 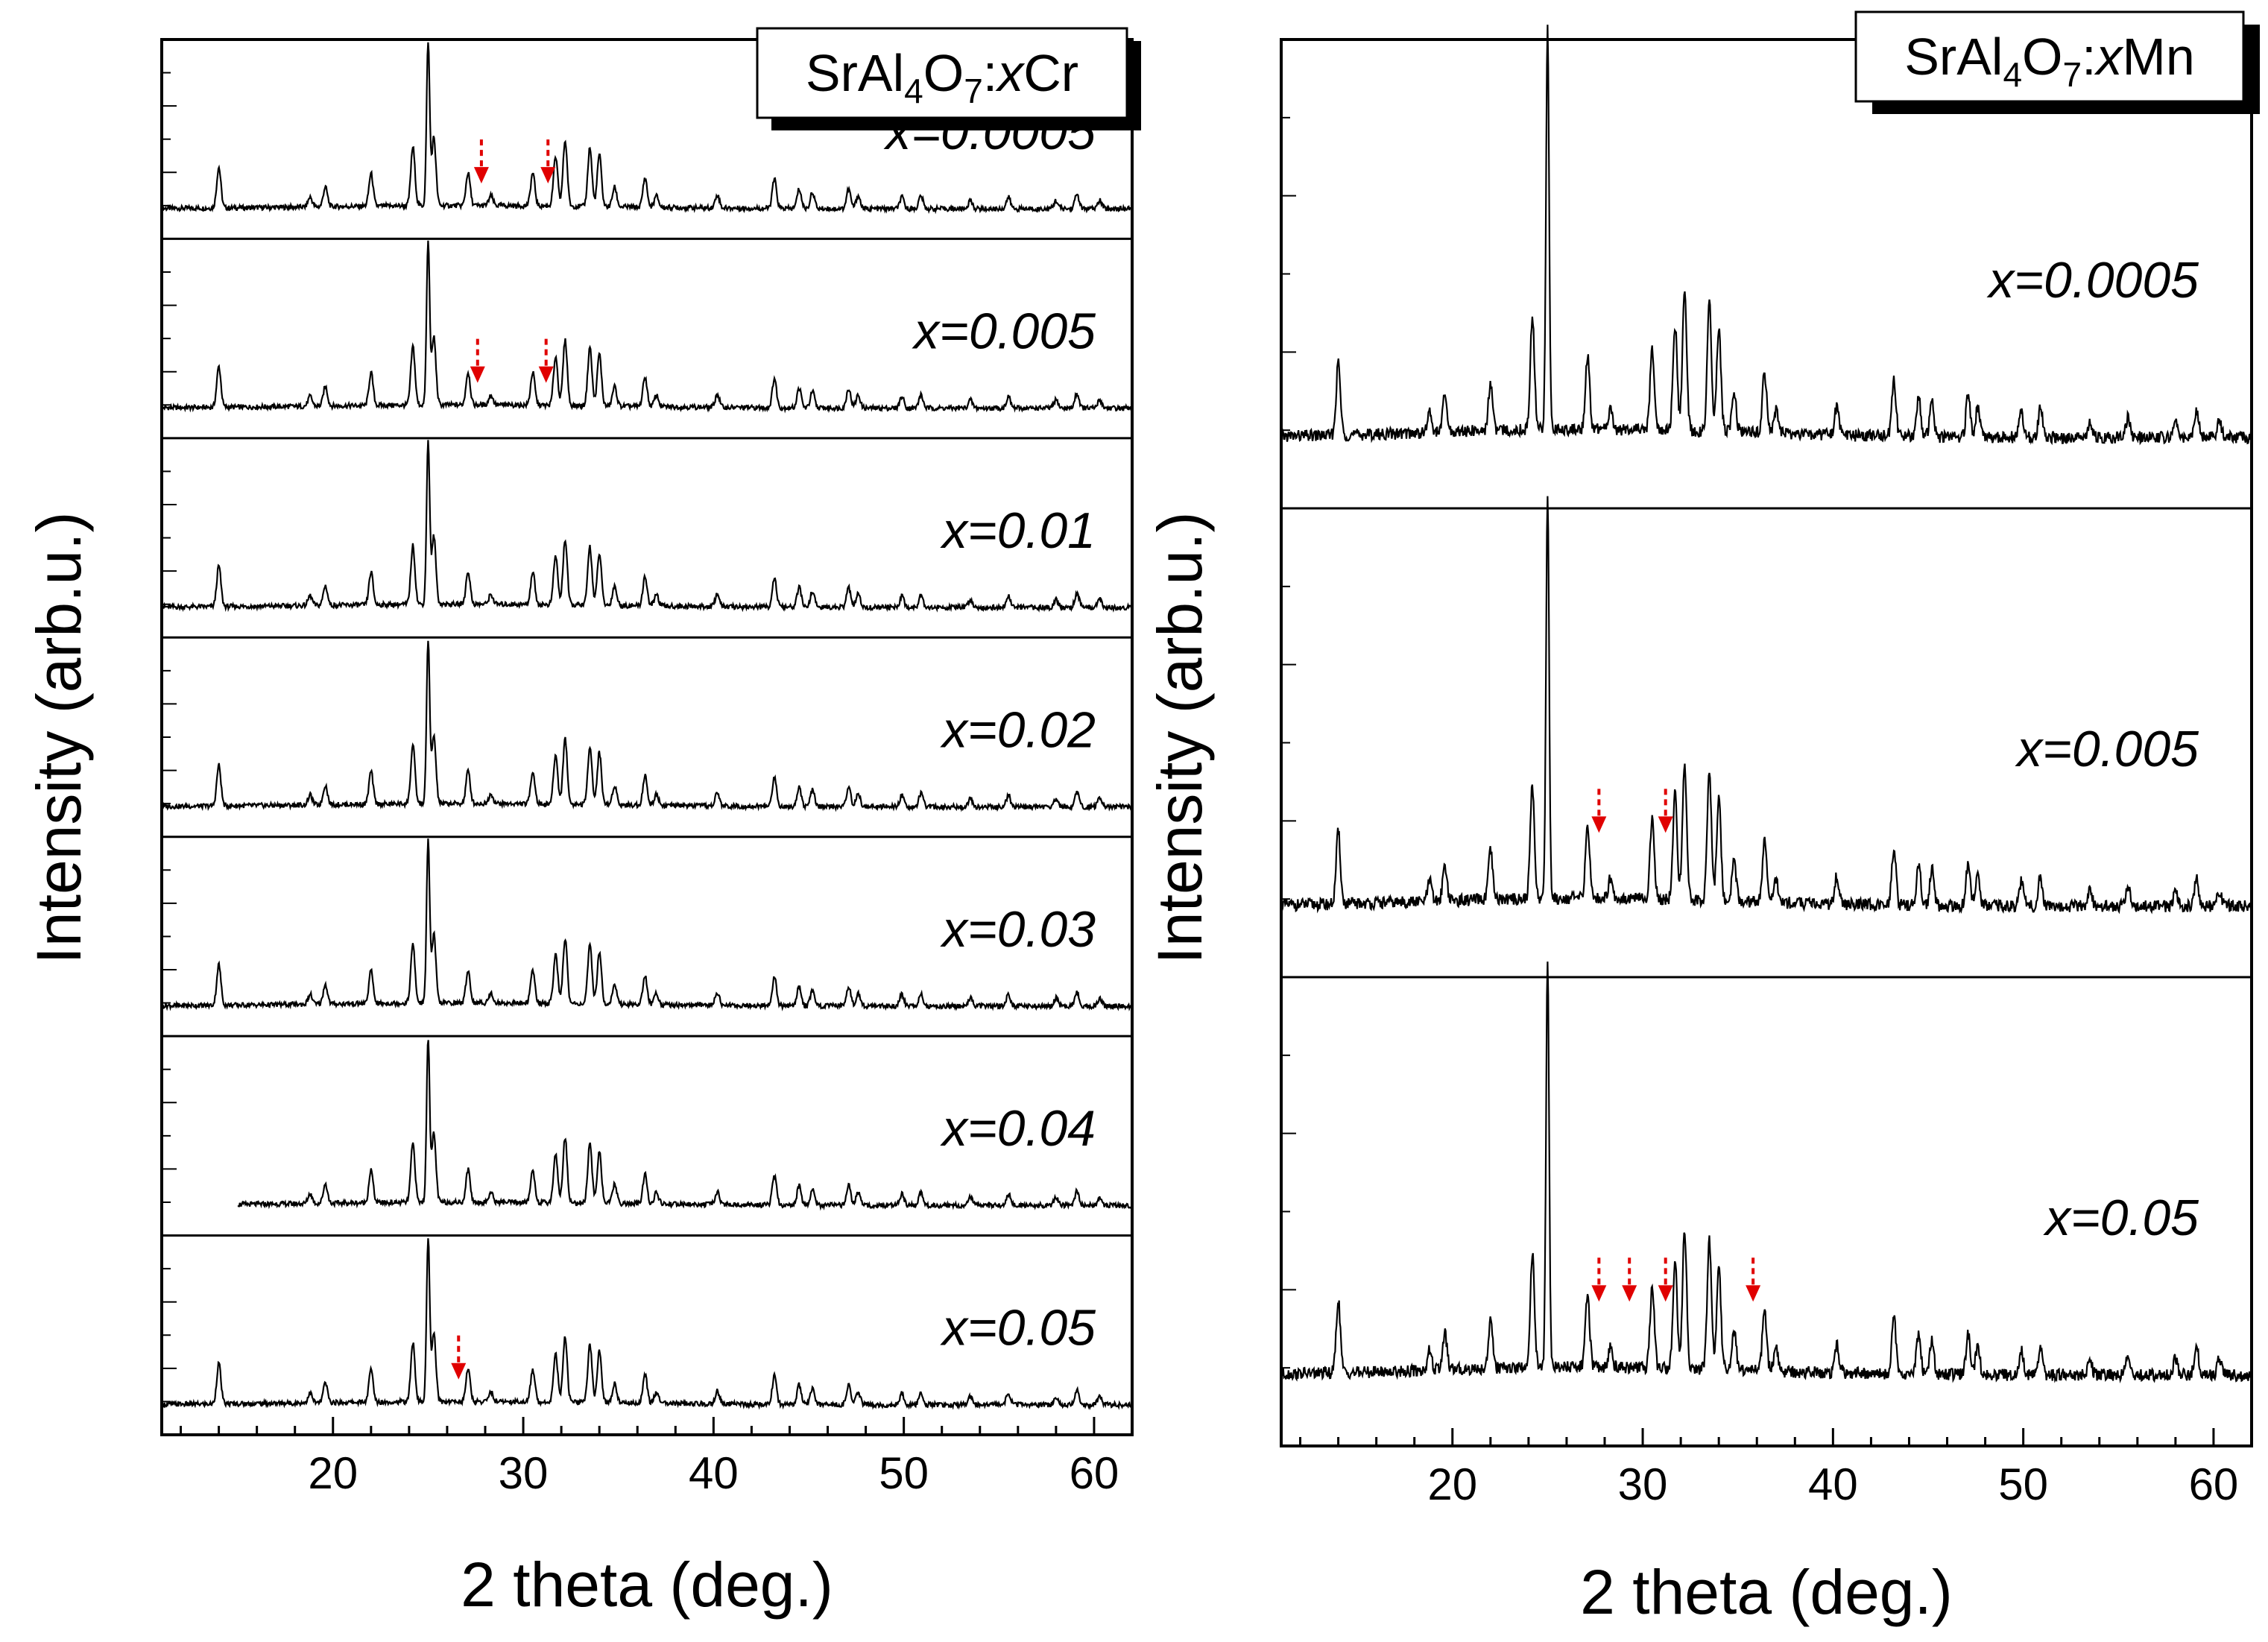 What do you see at coordinates (2159, 57) in the screenshot?
I see `mn-legend-dopant: Mn` at bounding box center [2159, 57].